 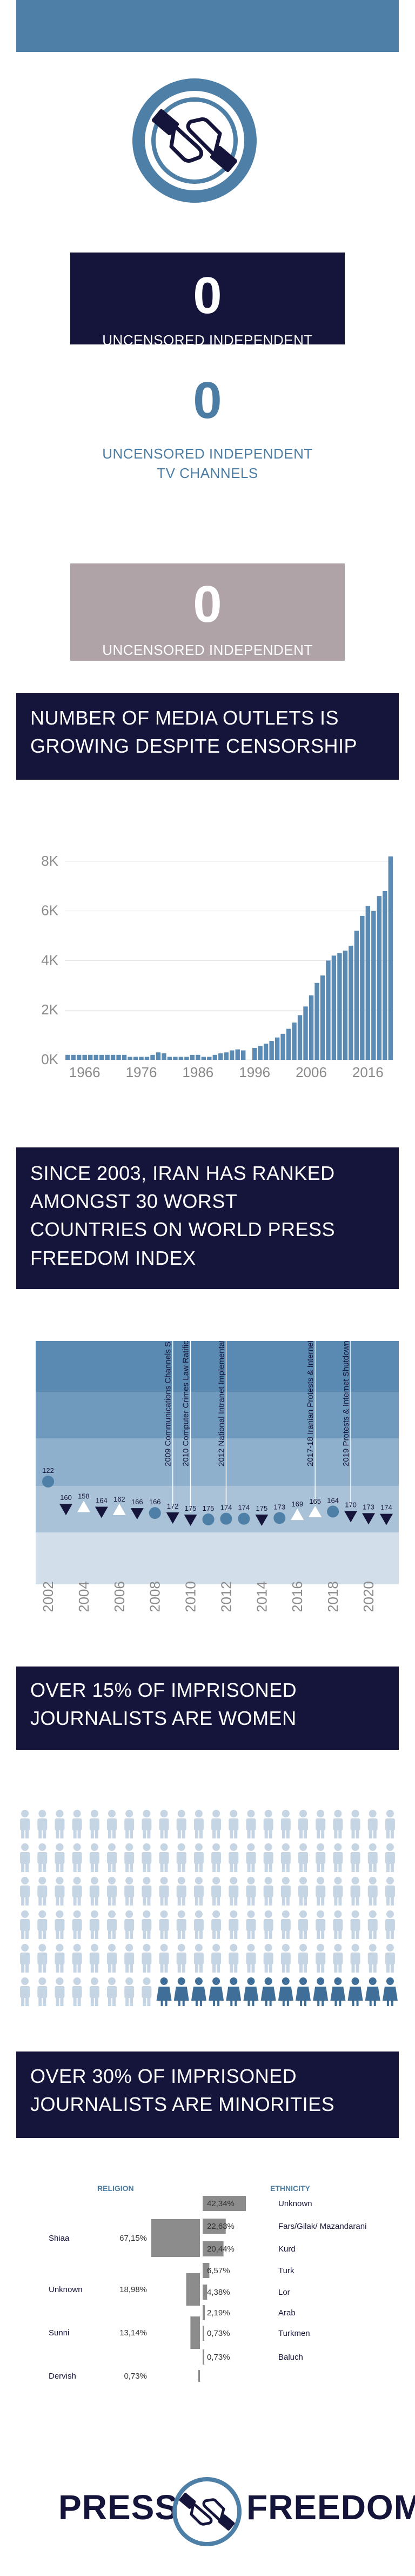 I want to click on women-heading-line1: OVER 15% OF IMPRISONED, so click(x=163, y=1690).